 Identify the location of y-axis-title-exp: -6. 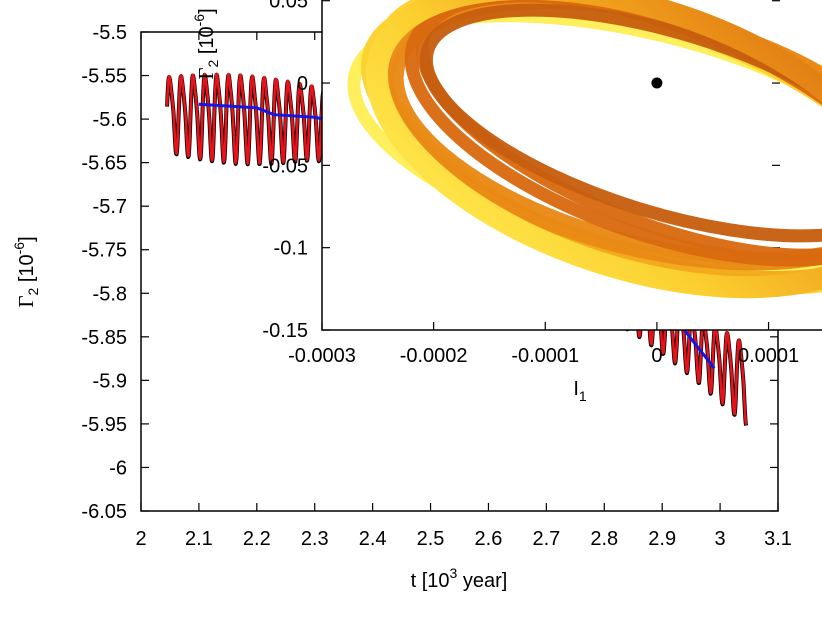
(19, 248).